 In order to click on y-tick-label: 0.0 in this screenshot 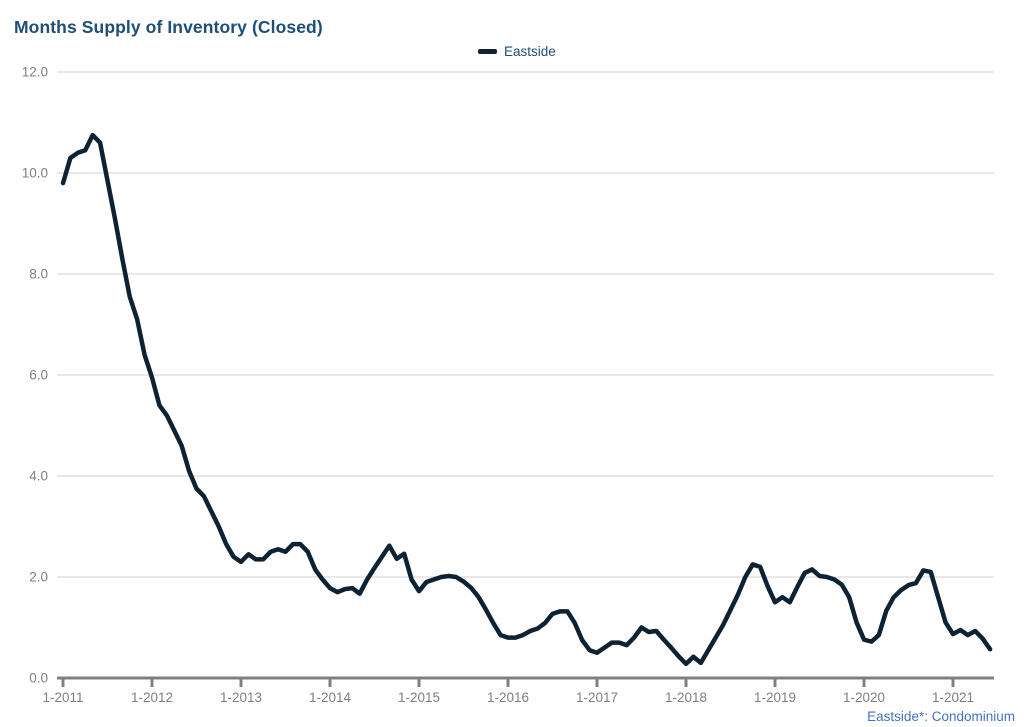, I will do `click(38, 678)`.